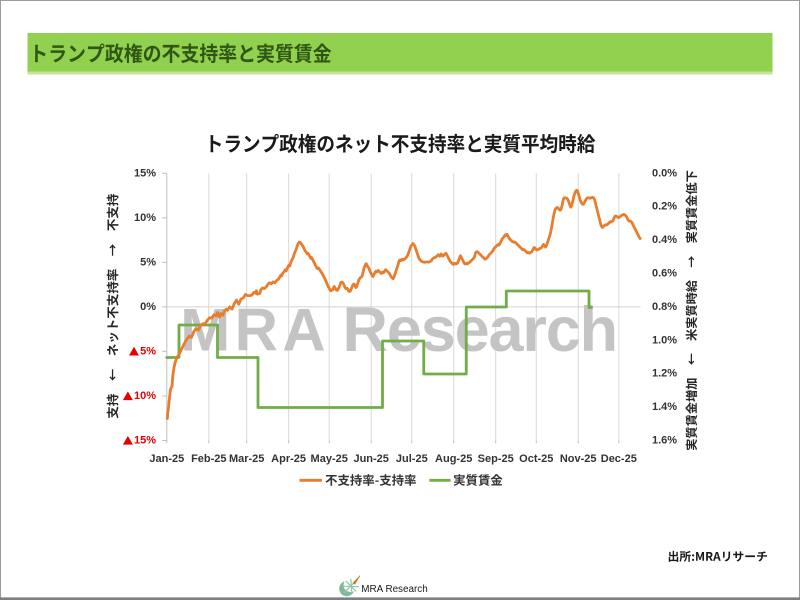 The image size is (800, 600). Describe the element at coordinates (394, 589) in the screenshot. I see `svg-text: MRA Research` at that location.